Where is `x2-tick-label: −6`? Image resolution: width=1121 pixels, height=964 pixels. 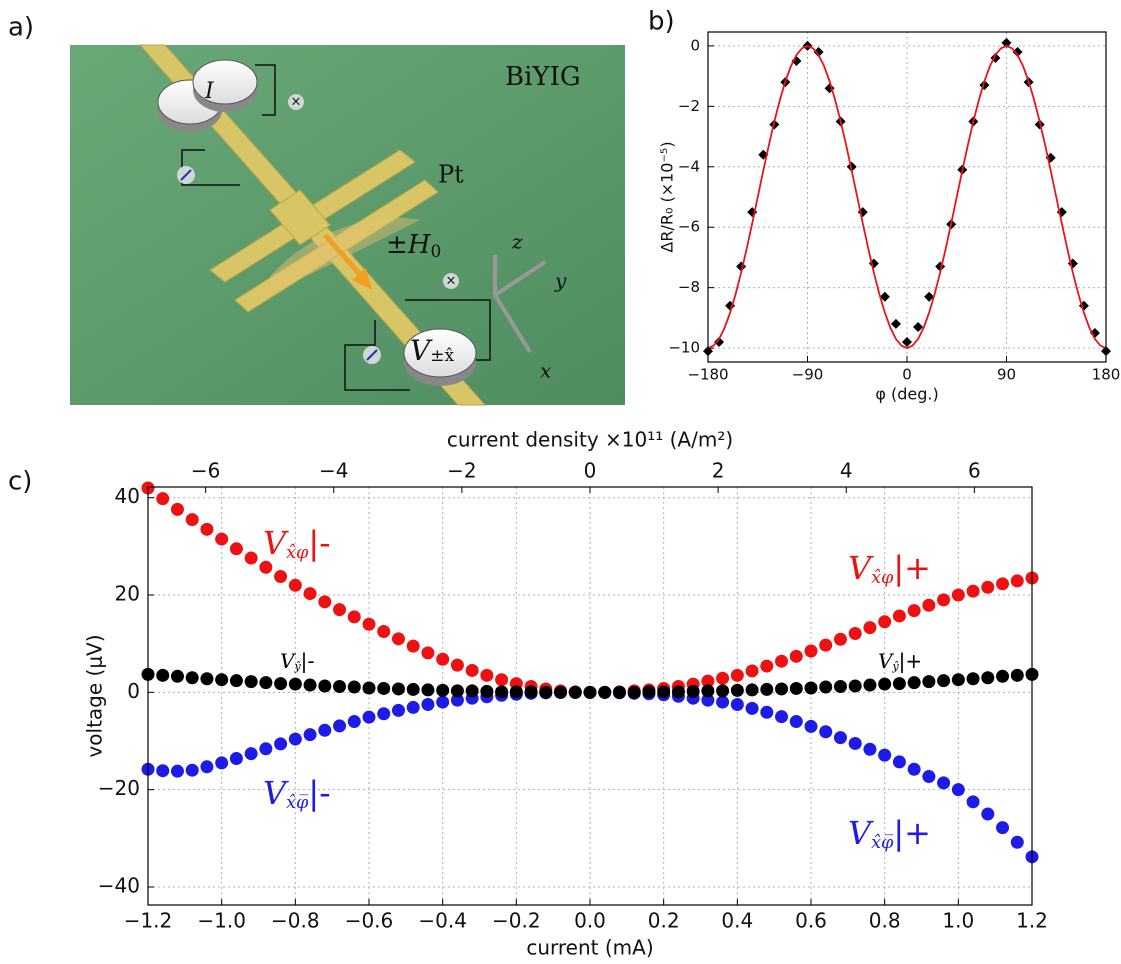
x2-tick-label: −6 is located at coordinates (205, 471).